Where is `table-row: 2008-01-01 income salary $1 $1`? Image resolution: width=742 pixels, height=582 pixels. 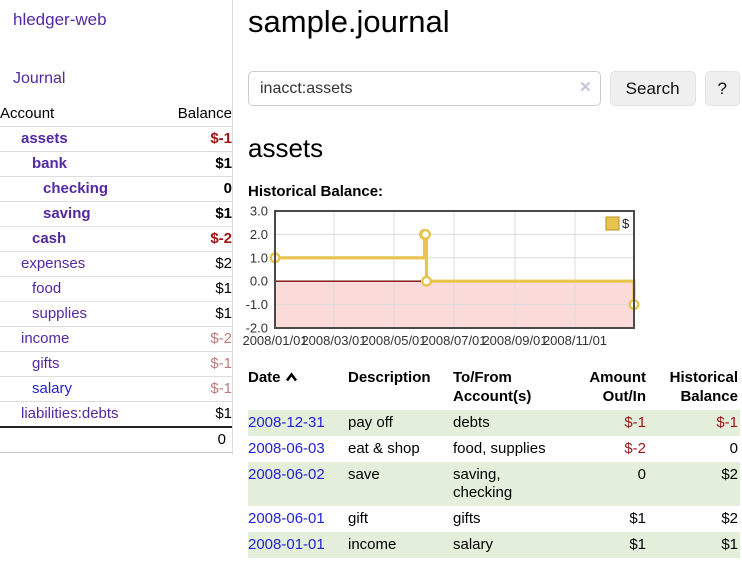
table-row: 2008-01-01 income salary $1 $1 is located at coordinates (494, 545).